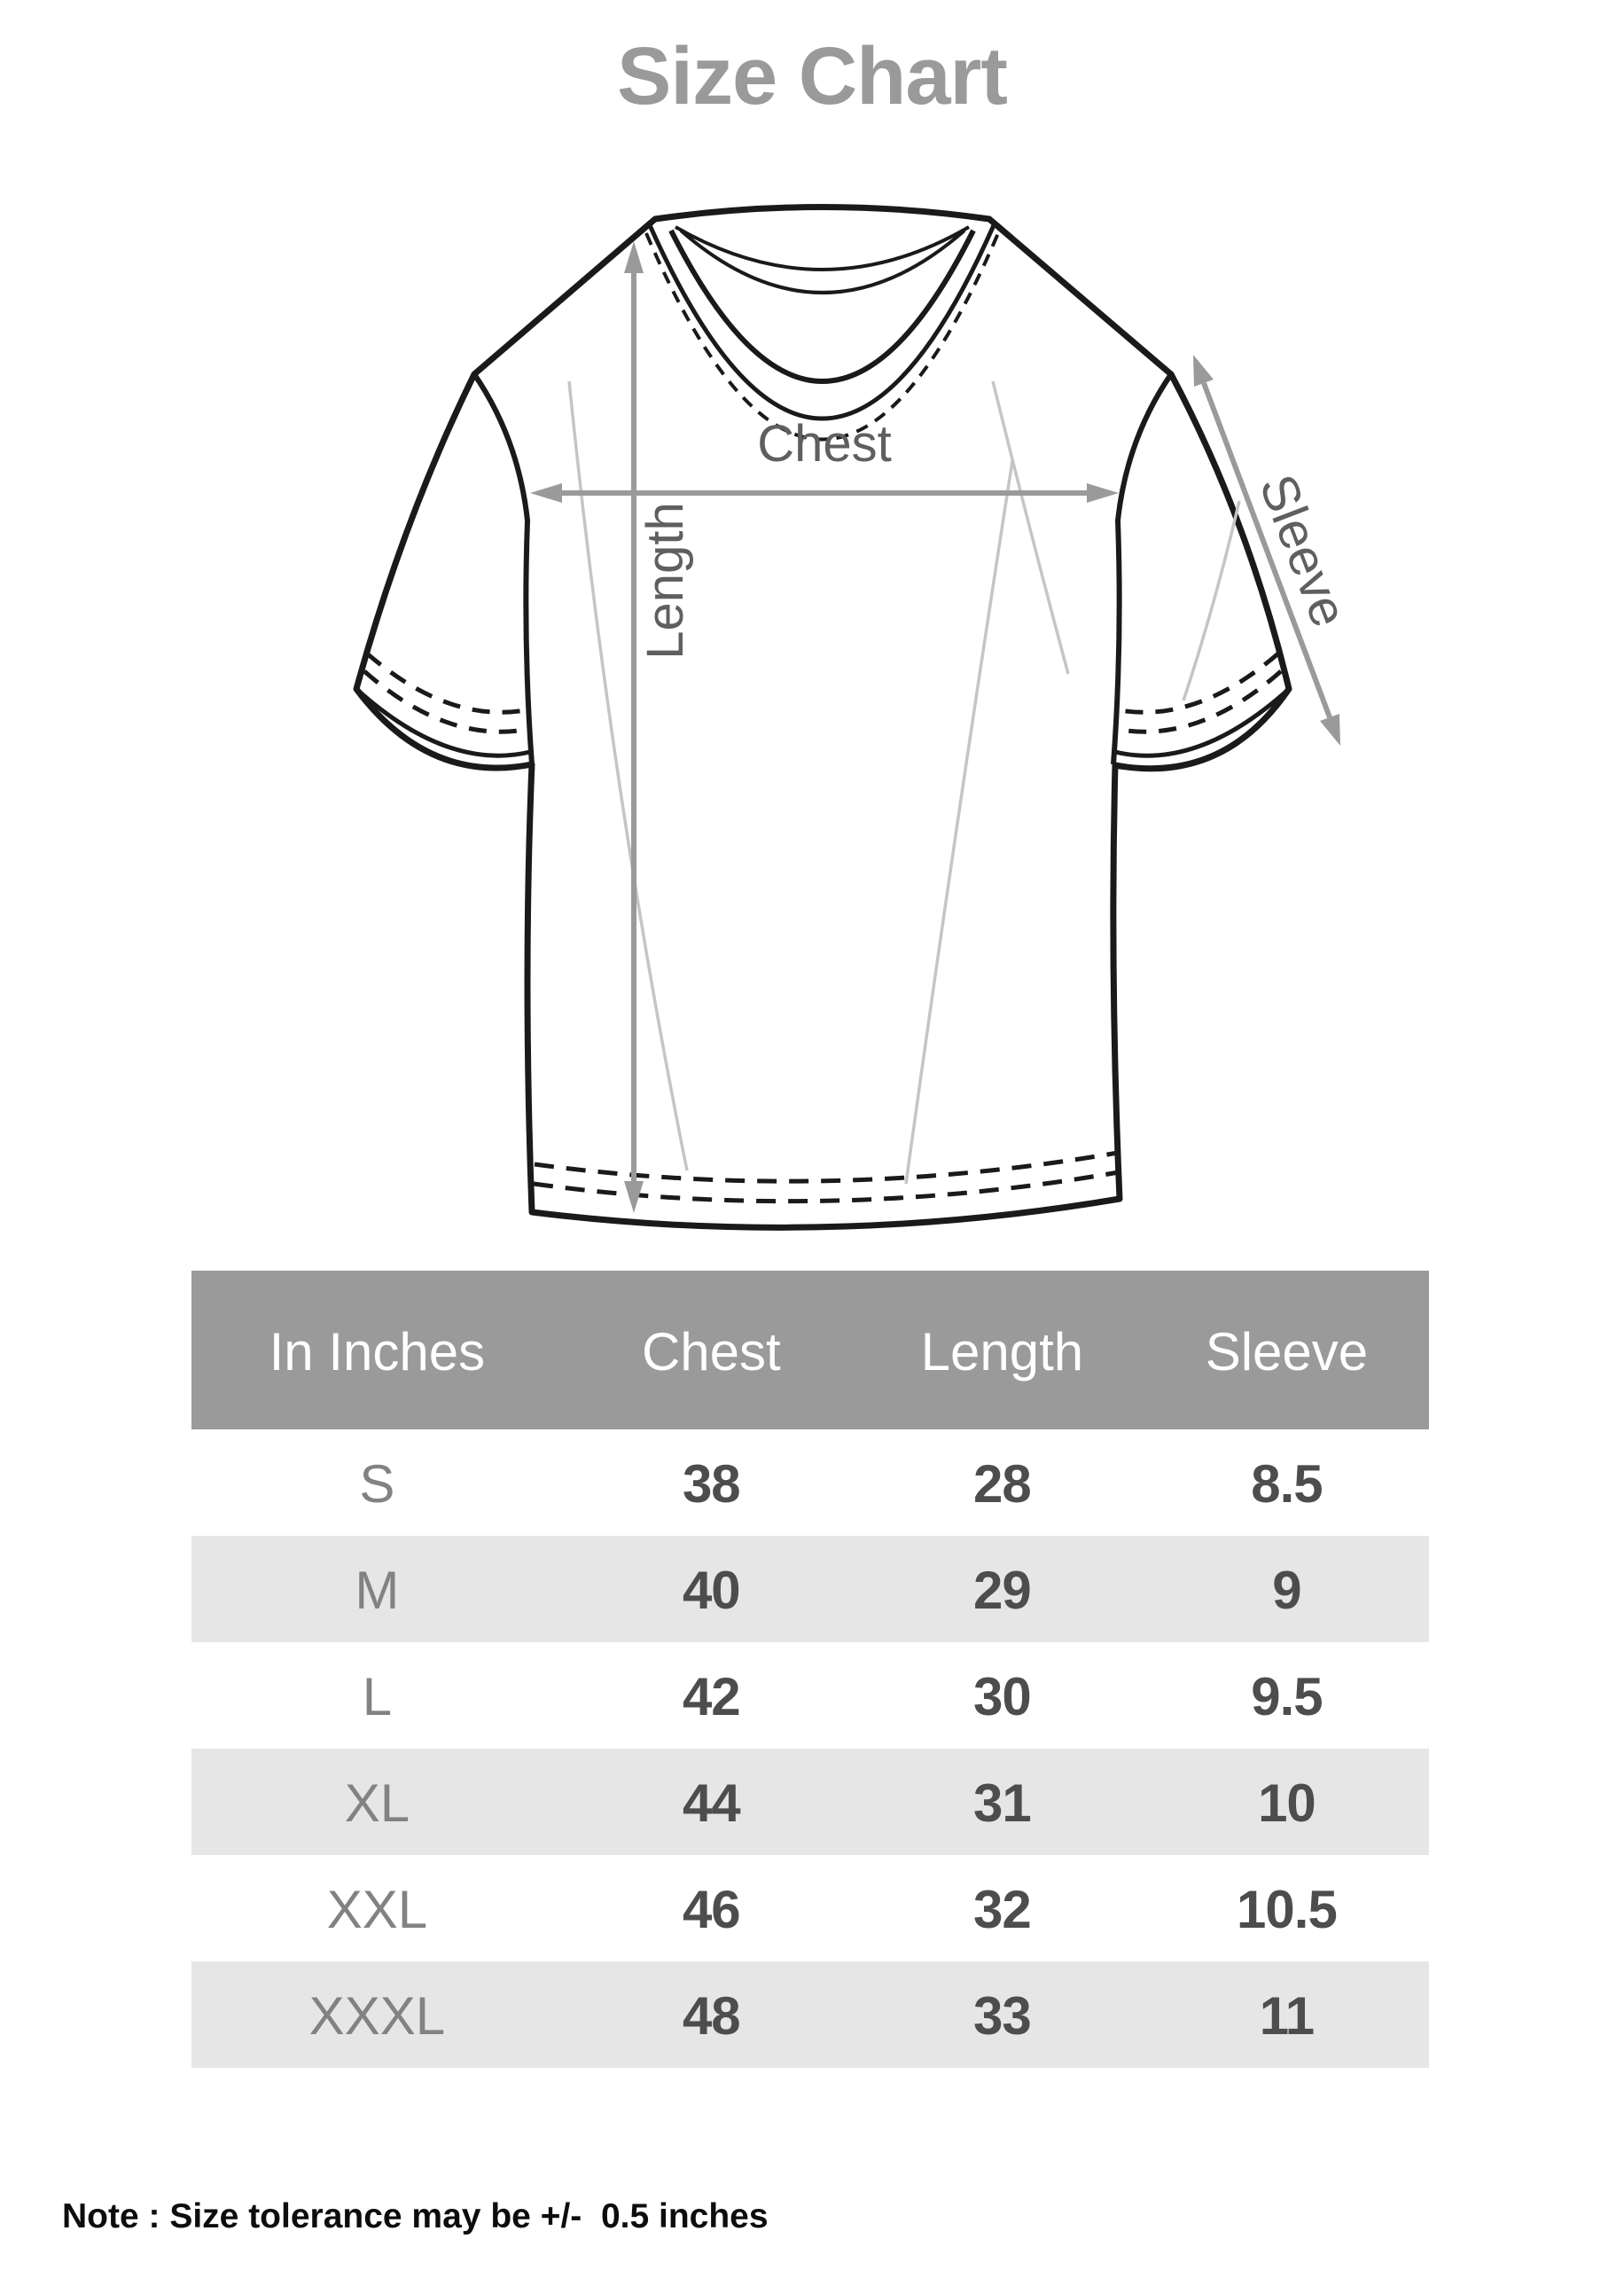 This screenshot has height=2270, width=1624. I want to click on size-cell: S, so click(377, 1484).